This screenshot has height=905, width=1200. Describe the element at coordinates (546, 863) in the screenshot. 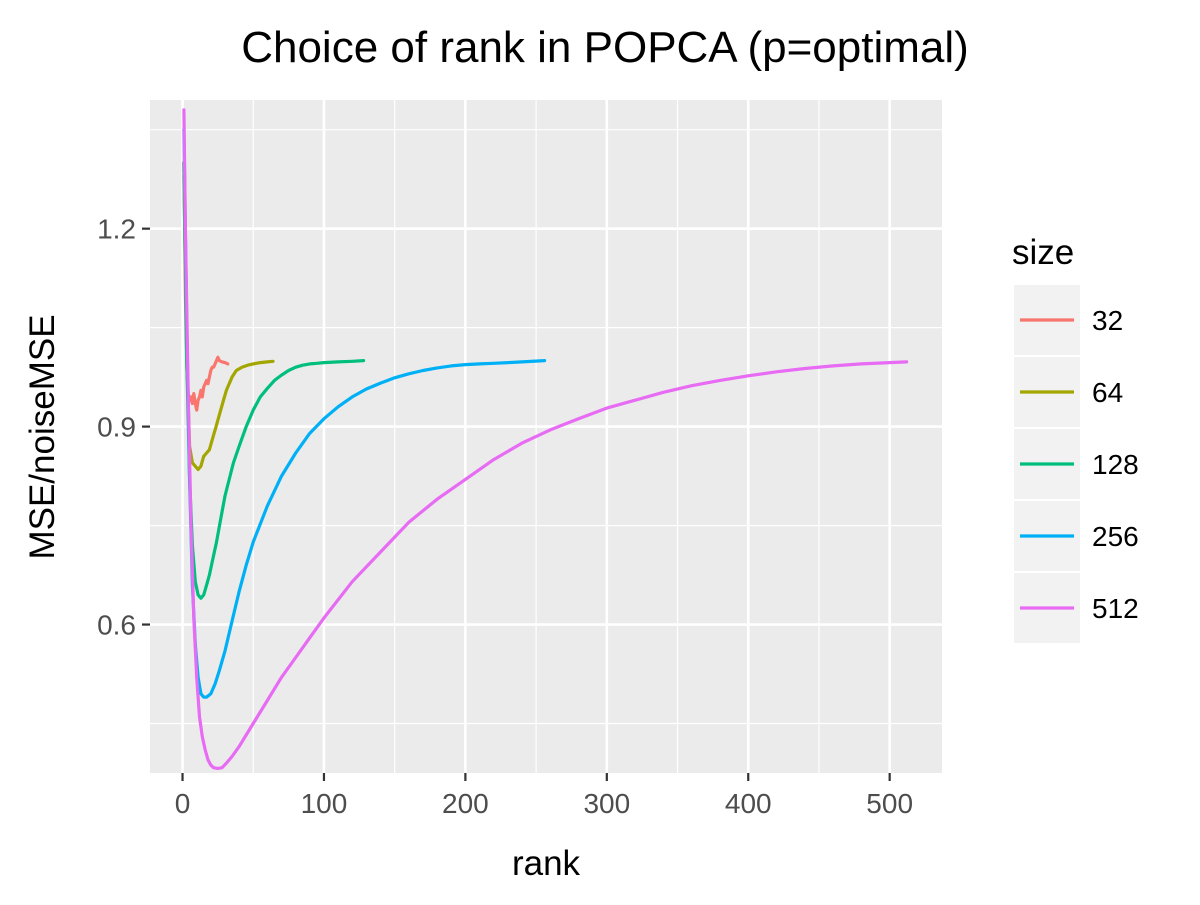

I see `x-axis-title: rank` at that location.